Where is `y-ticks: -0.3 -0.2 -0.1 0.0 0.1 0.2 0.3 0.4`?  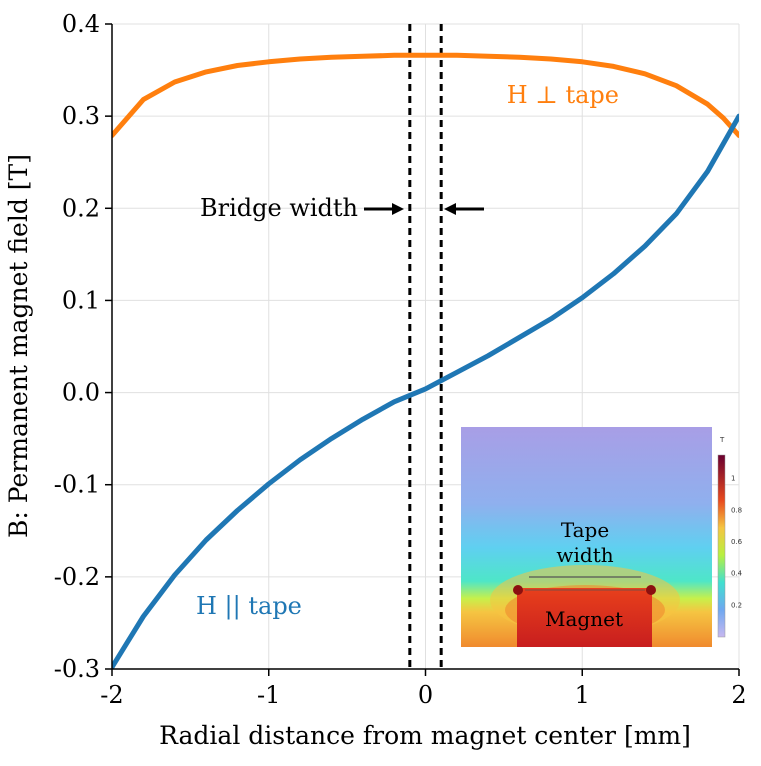 y-ticks: -0.3 -0.2 -0.1 0.0 0.1 0.2 0.3 0.4 is located at coordinates (83, 346).